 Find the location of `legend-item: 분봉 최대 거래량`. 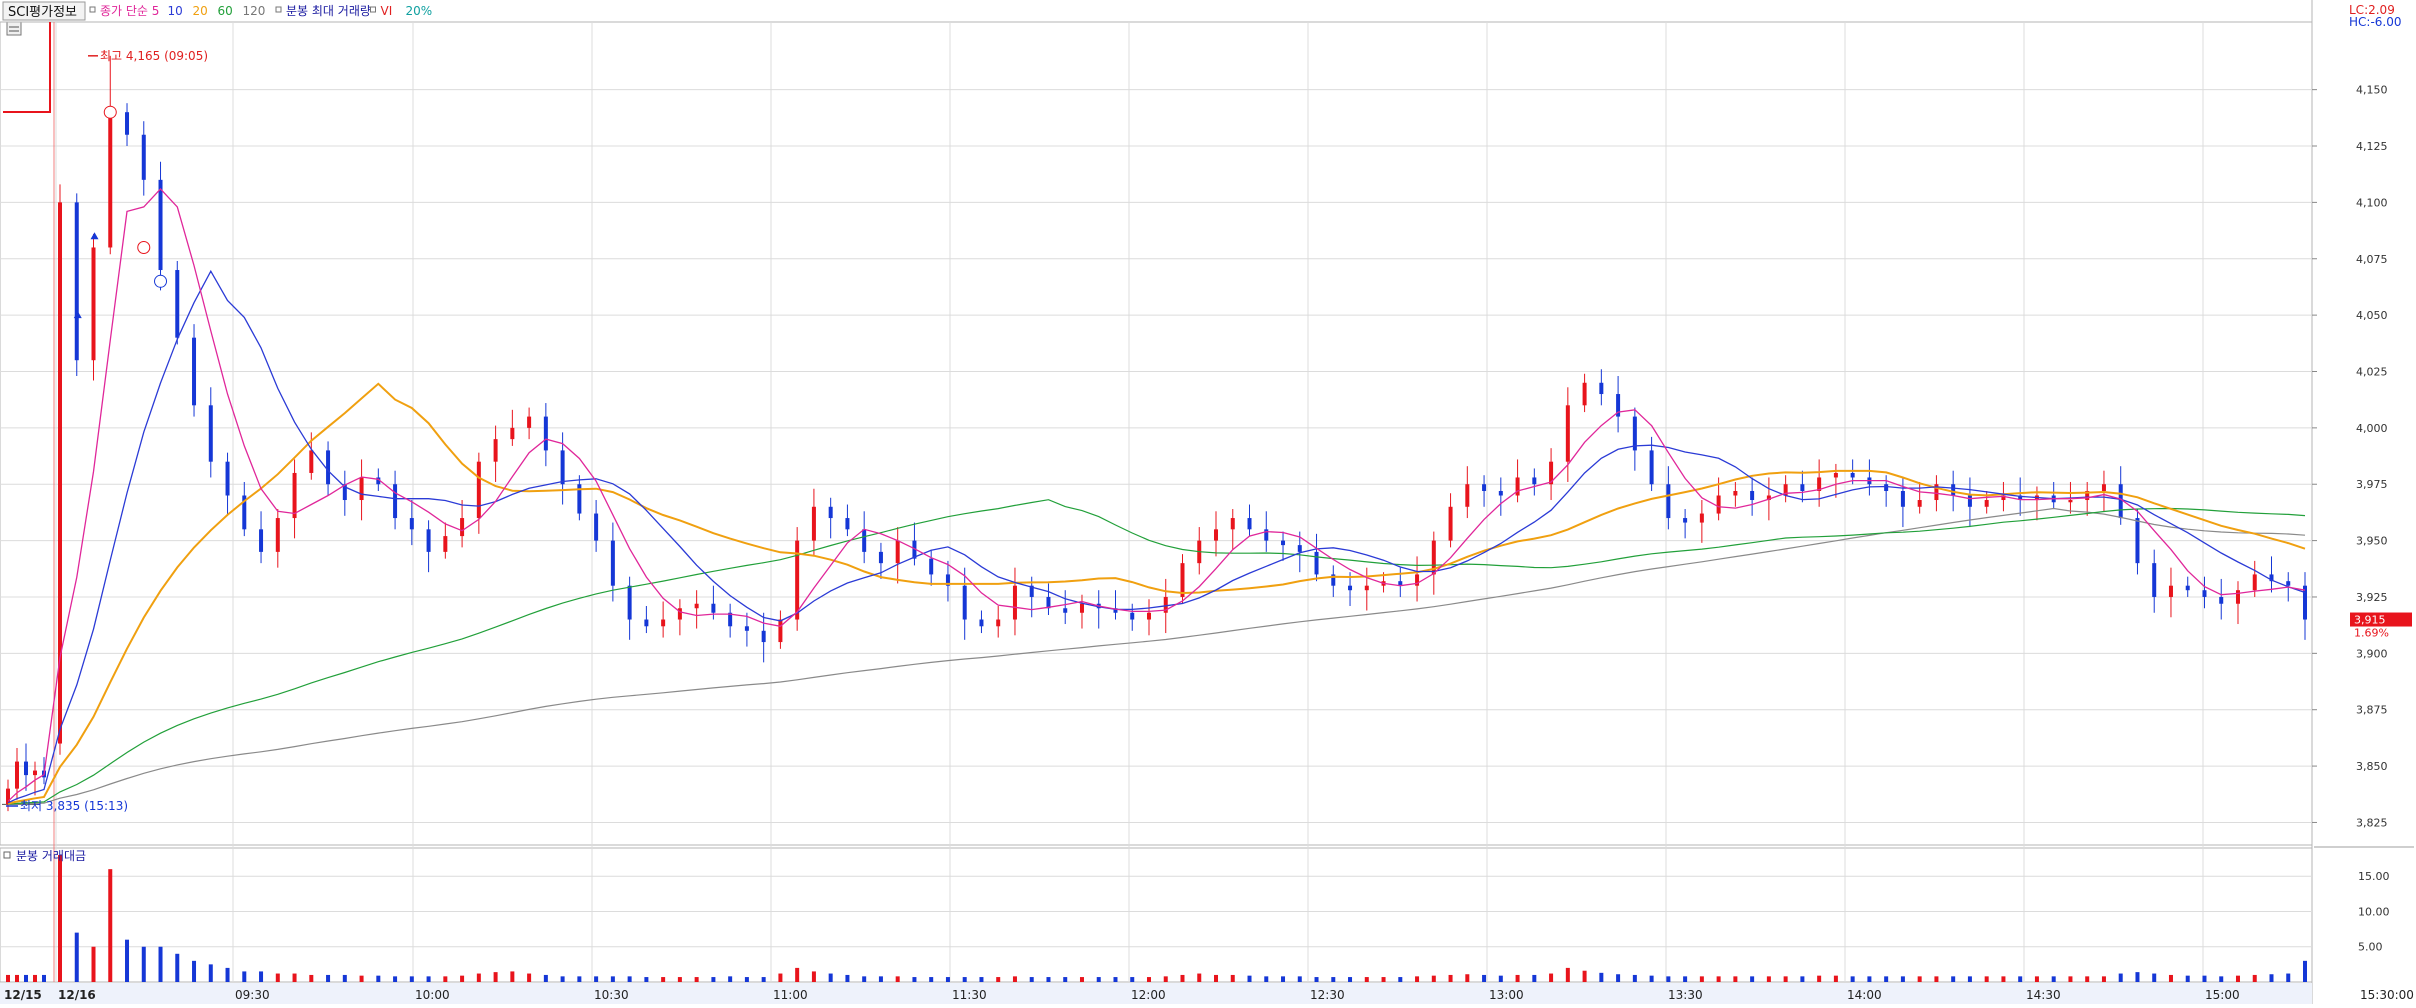

legend-item: 분봉 최대 거래량 is located at coordinates (328, 11).